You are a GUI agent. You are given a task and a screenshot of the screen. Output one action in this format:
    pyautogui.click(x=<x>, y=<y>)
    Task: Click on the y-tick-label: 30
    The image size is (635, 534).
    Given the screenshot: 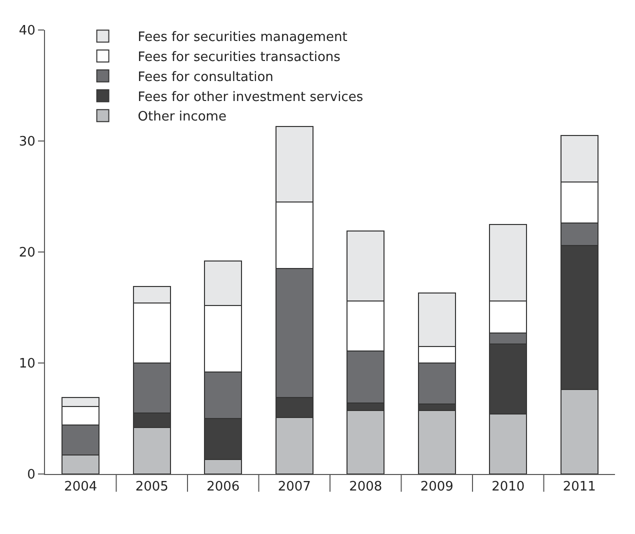 What is the action you would take?
    pyautogui.click(x=27, y=142)
    